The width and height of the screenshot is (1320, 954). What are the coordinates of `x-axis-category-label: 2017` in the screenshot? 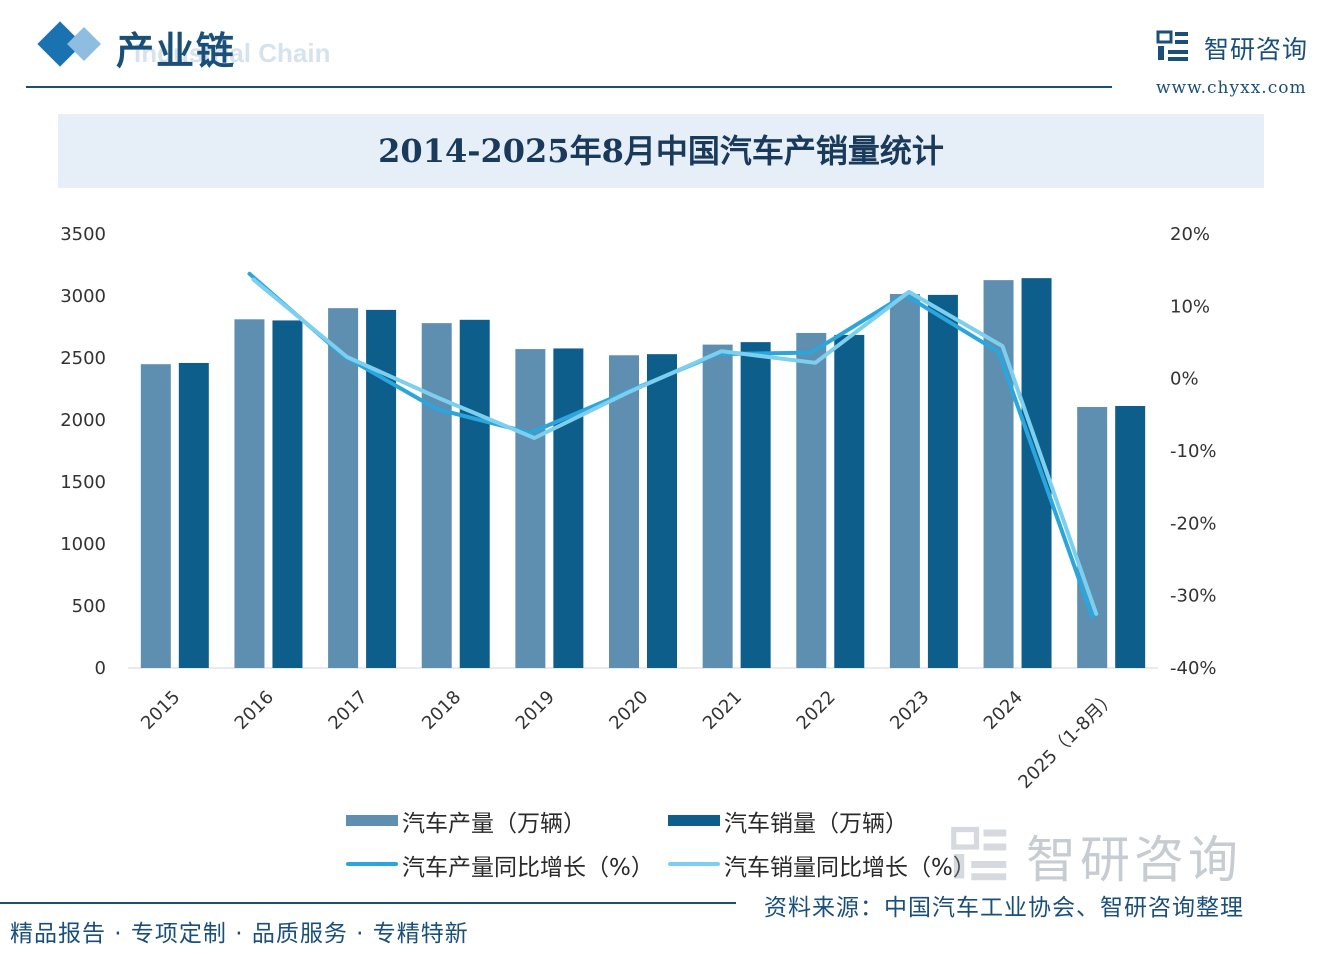 It's located at (347, 710).